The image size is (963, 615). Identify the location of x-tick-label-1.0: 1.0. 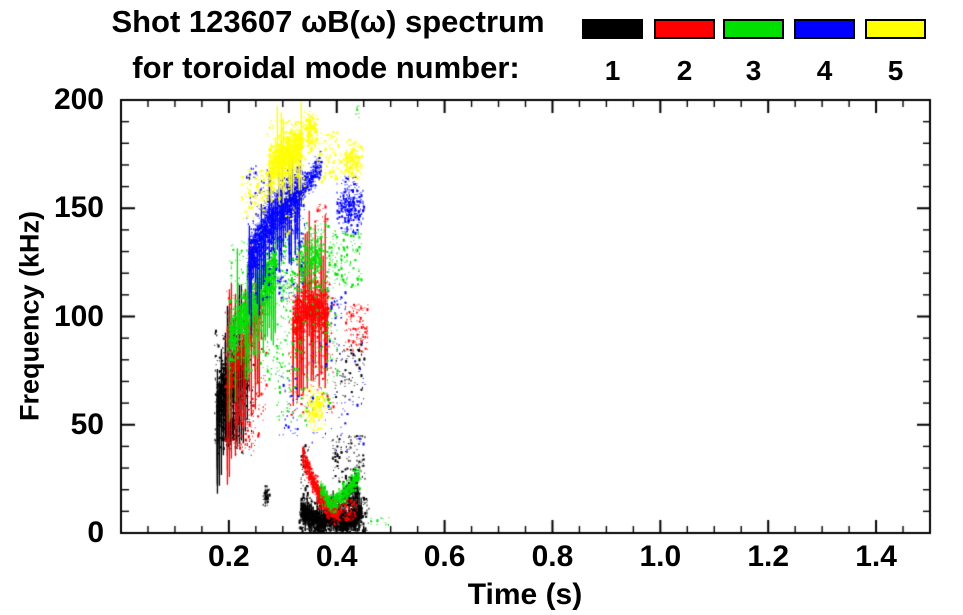
(660, 556).